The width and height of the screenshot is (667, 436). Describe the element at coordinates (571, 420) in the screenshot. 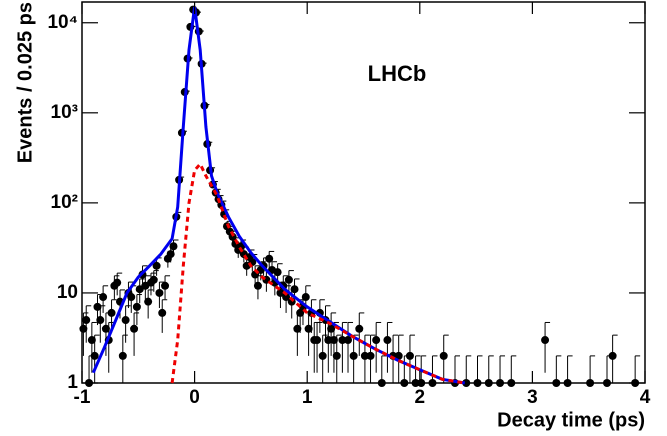

I see `x-axis-label: Decay time (ps)` at that location.